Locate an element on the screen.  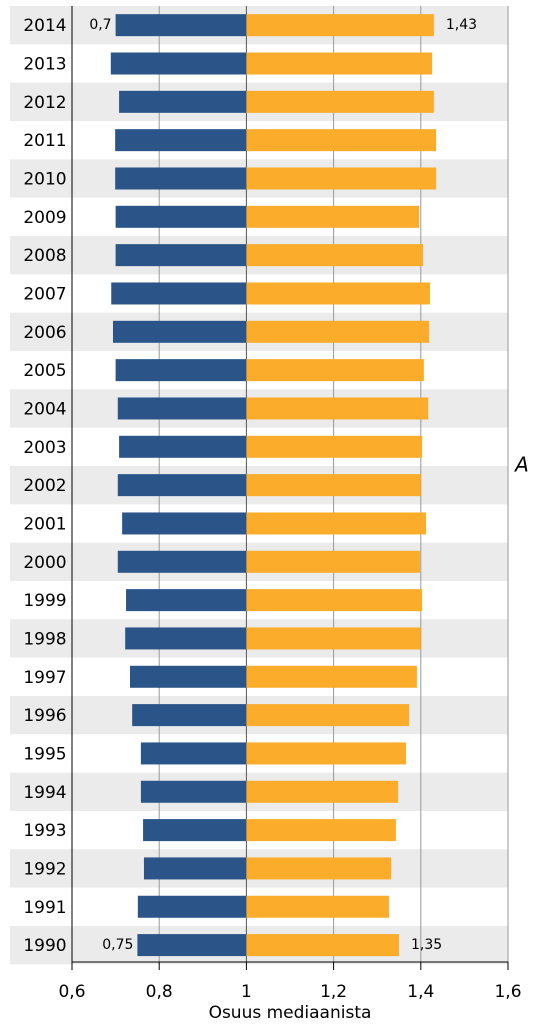
y-tick-label: 1997 is located at coordinates (44, 678).